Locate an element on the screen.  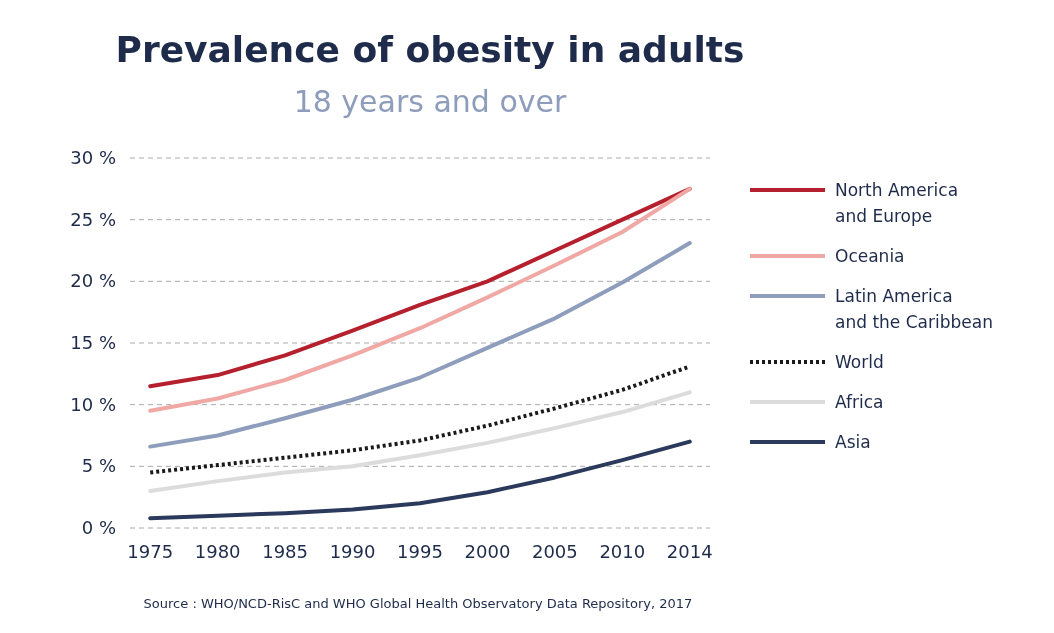
x-tick-label: 2000 is located at coordinates (487, 551).